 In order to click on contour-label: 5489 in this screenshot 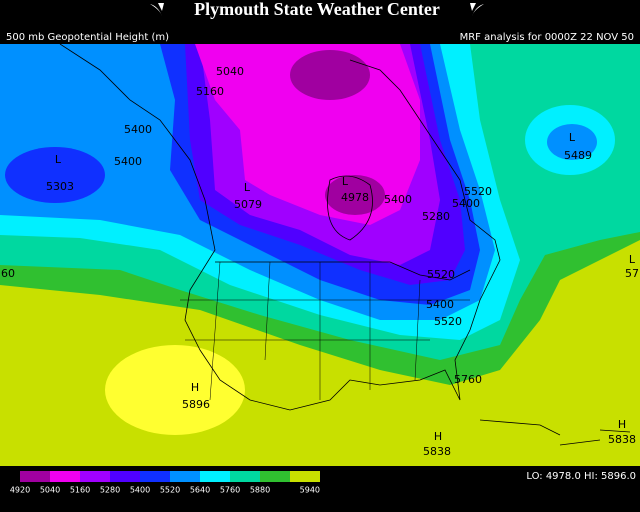, I will do `click(578, 155)`.